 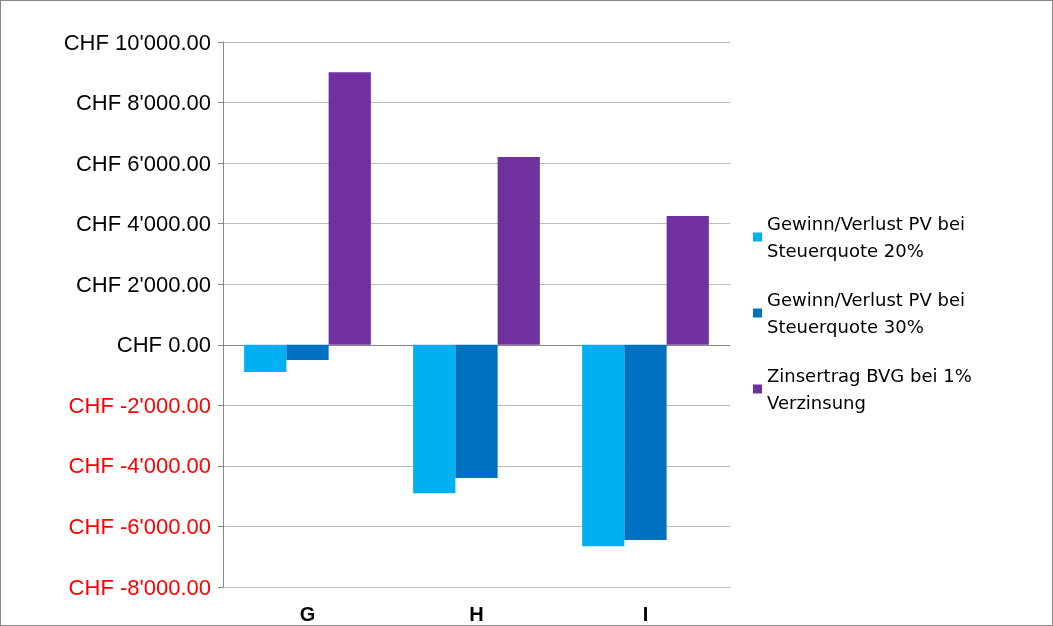 I want to click on x-tick-label: H, so click(x=476, y=614).